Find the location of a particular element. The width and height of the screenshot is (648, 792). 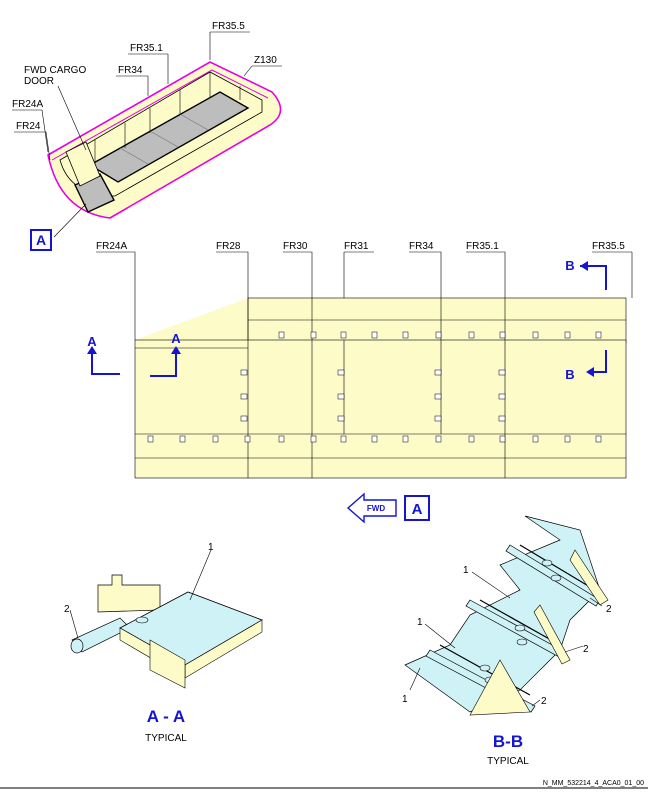

view-a-callout-box is located at coordinates (41, 240).